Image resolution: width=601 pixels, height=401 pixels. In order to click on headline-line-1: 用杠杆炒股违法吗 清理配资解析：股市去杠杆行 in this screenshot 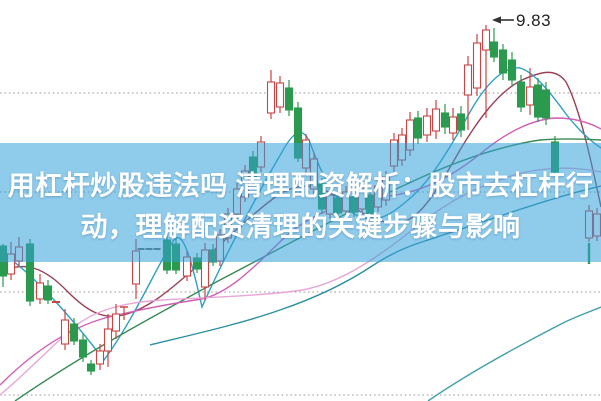, I will do `click(300, 186)`.